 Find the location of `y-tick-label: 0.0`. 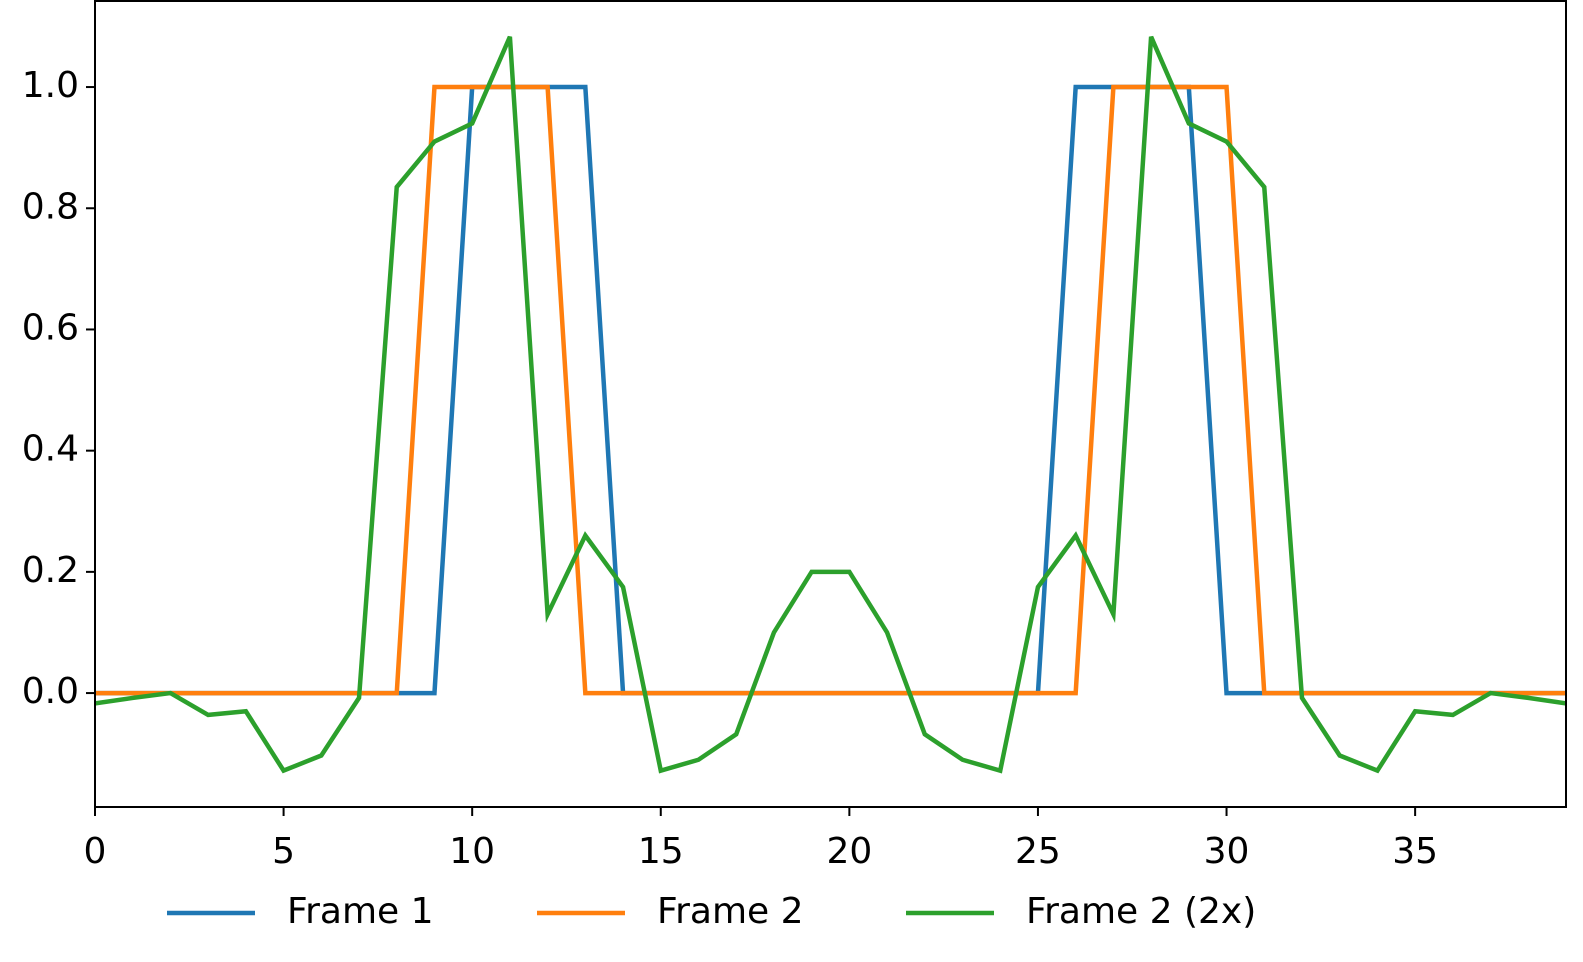

y-tick-label: 0.0 is located at coordinates (50, 691).